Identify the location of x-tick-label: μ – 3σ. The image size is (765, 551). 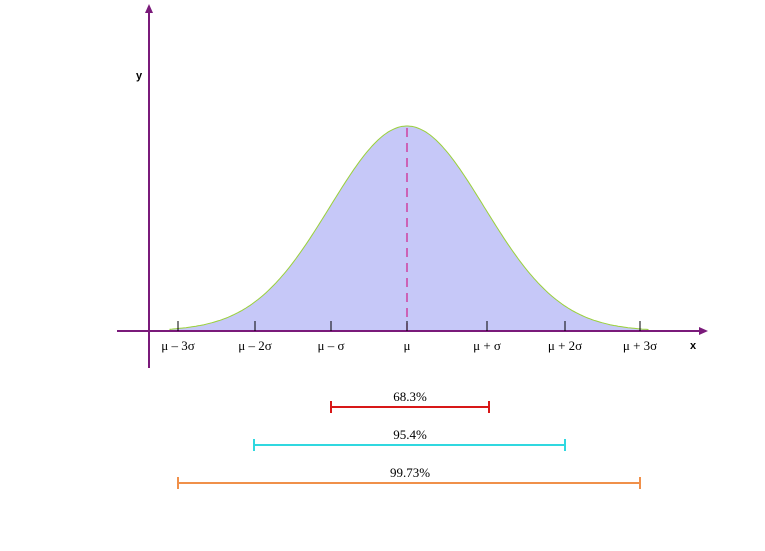
(177, 345).